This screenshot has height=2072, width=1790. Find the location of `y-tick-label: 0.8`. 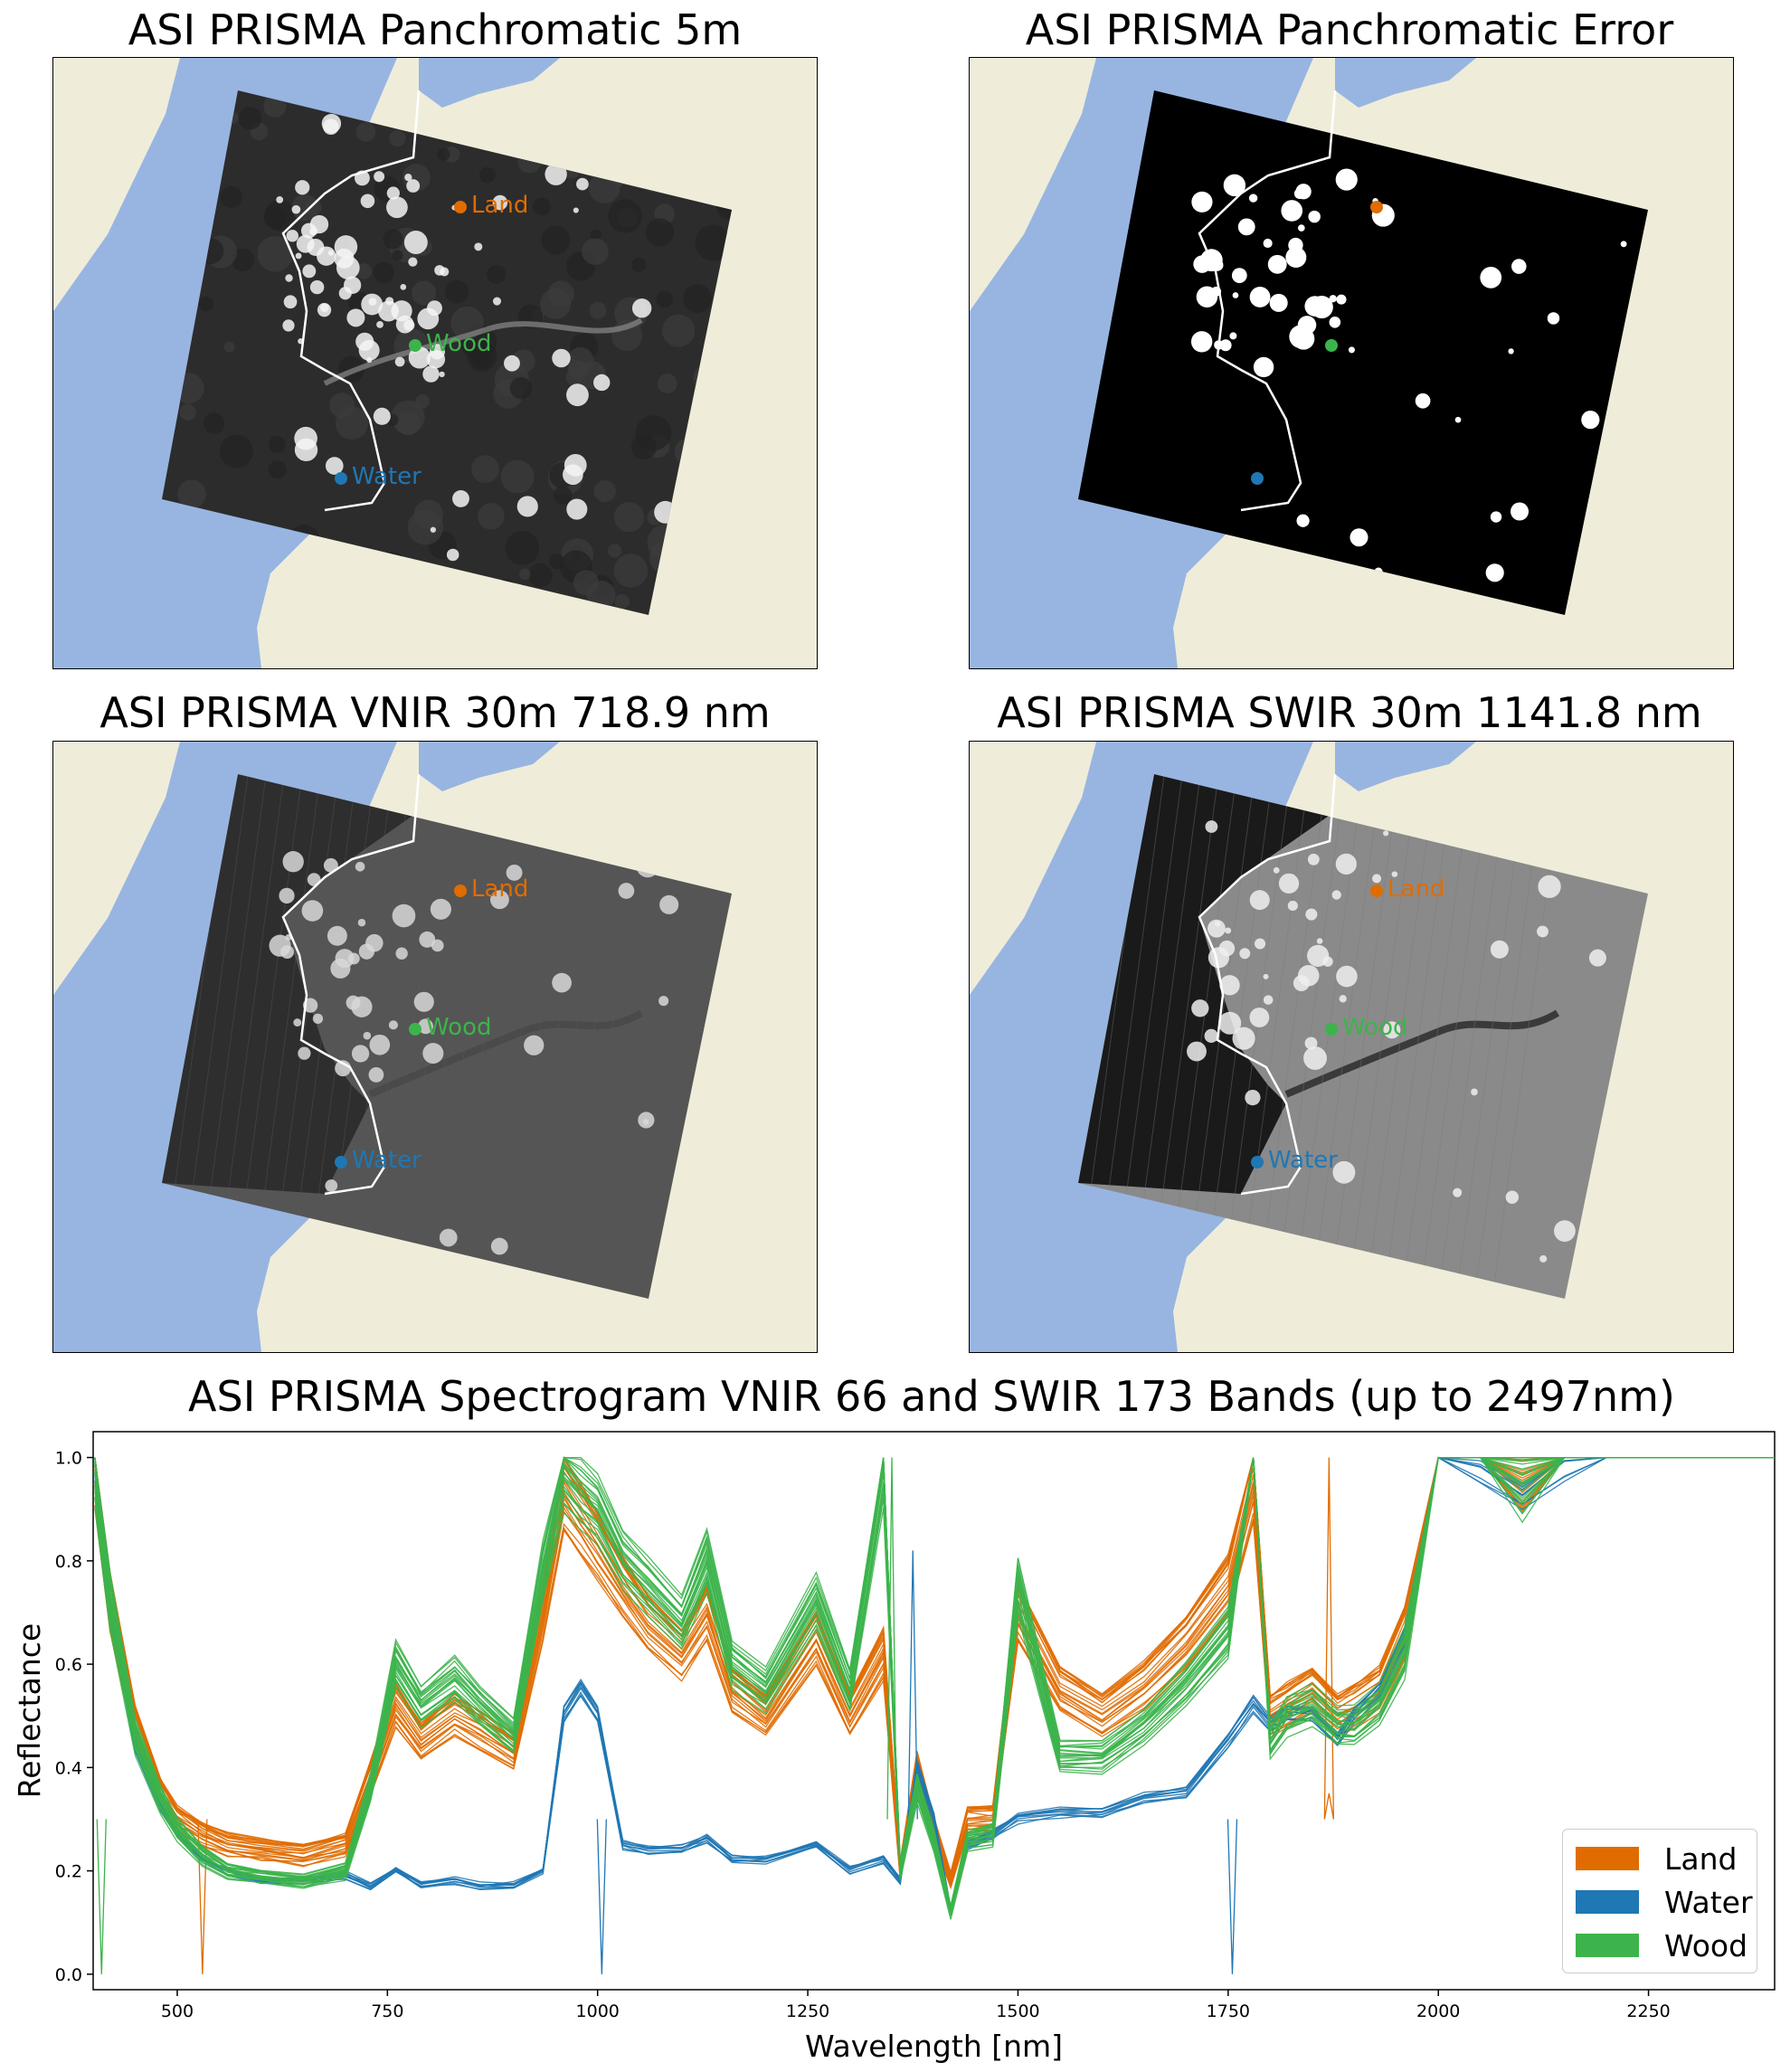

y-tick-label: 0.8 is located at coordinates (68, 1562).